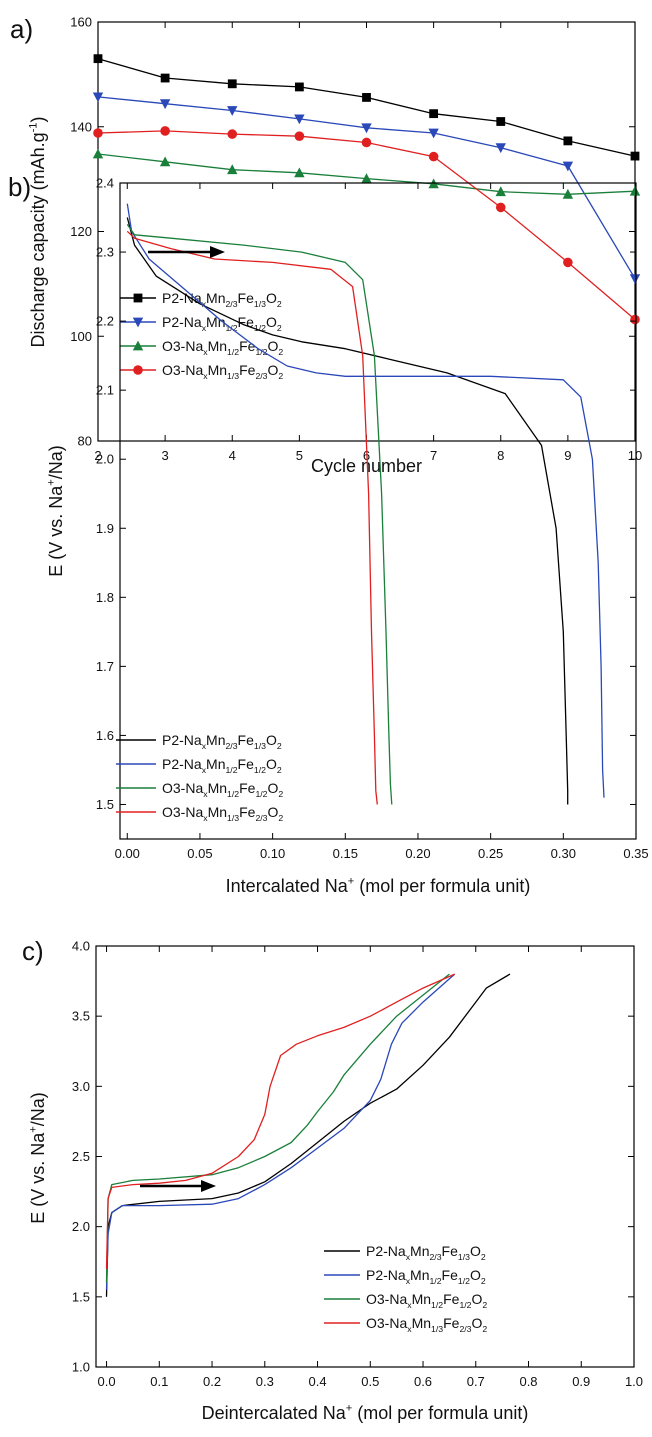 The image size is (652, 1437). Describe the element at coordinates (317, 1381) in the screenshot. I see `x-tick-label: 0.4` at that location.